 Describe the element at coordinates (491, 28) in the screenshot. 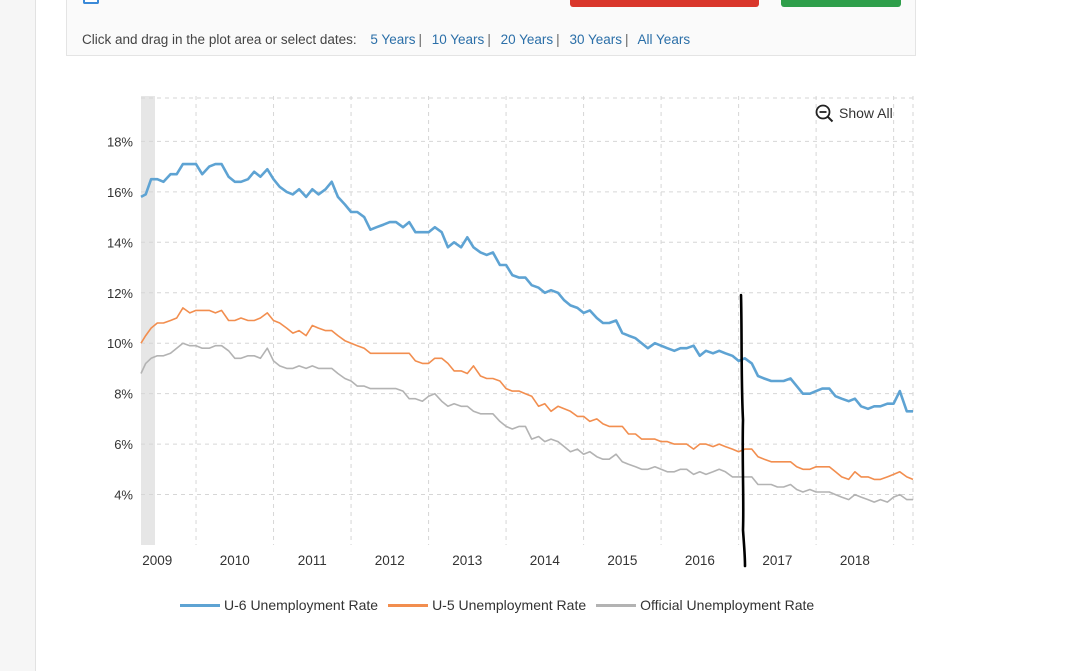

I see `date-controls-panel` at that location.